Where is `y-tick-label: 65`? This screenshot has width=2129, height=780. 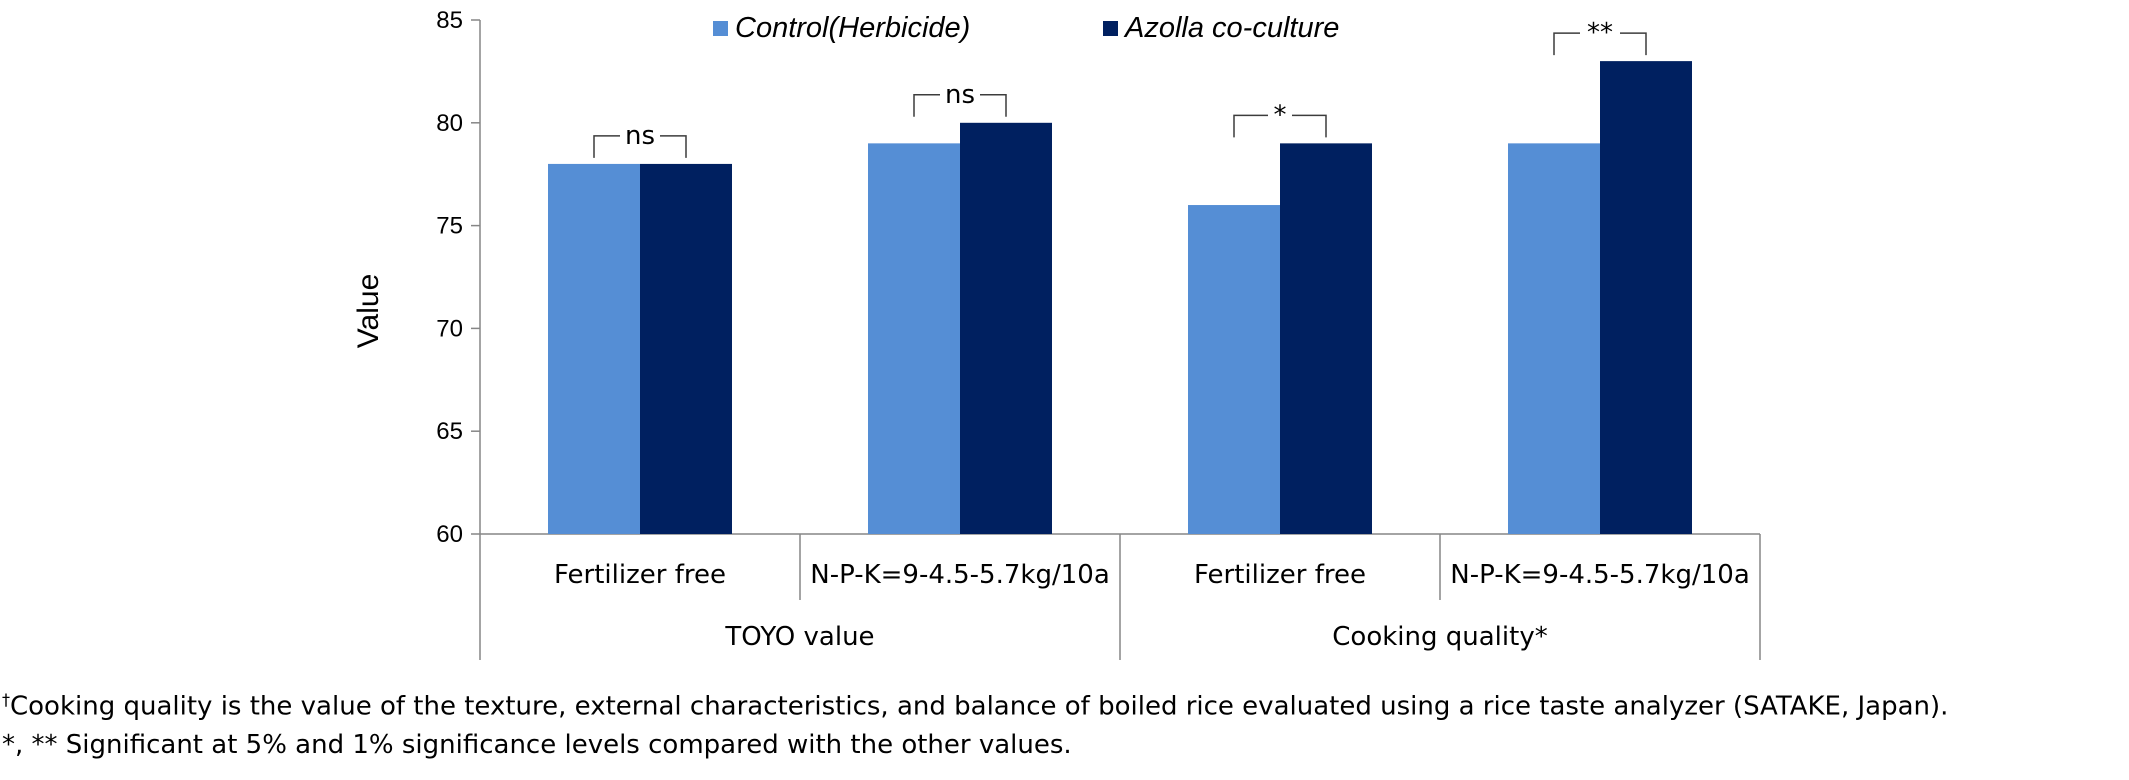
y-tick-label: 65 is located at coordinates (449, 431).